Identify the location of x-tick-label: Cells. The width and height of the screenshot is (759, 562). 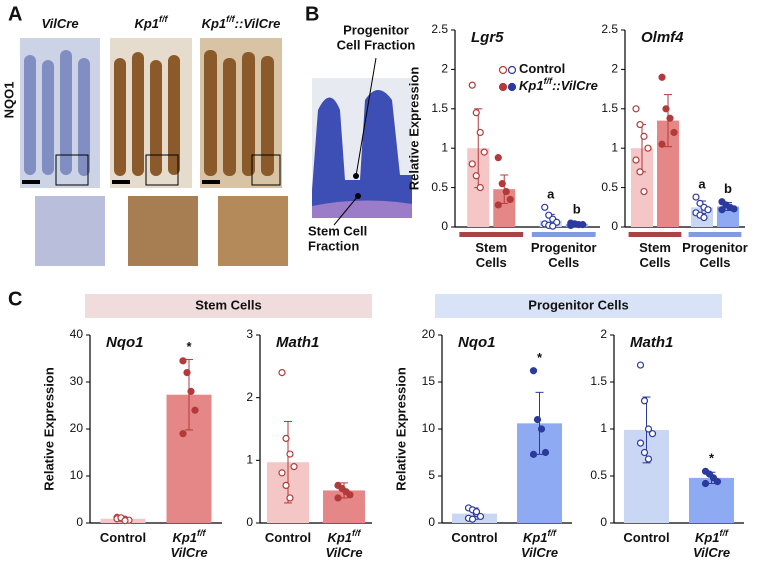
(563, 262).